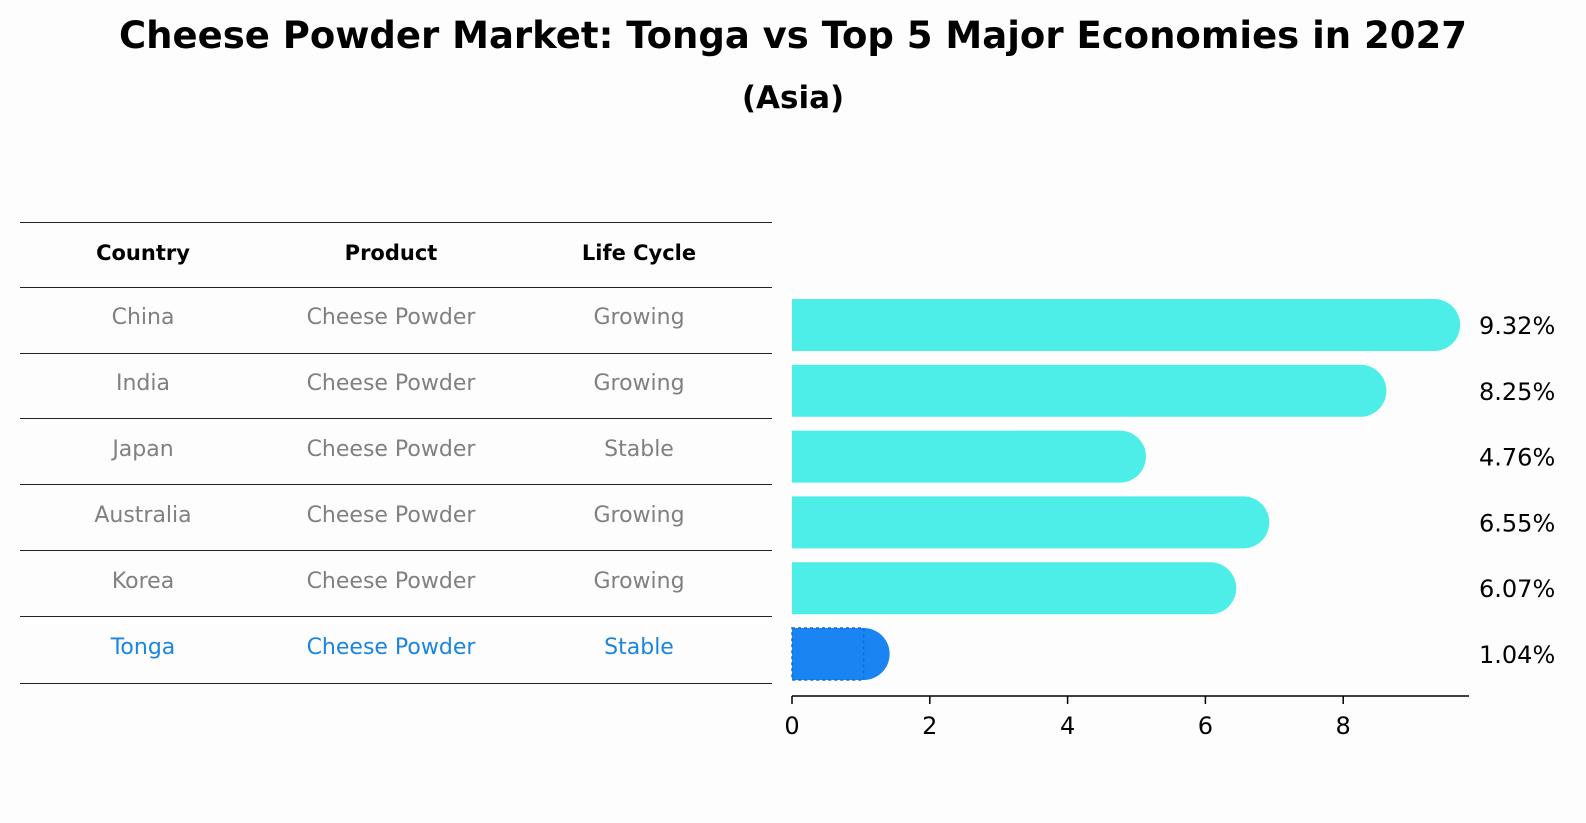  Describe the element at coordinates (1517, 392) in the screenshot. I see `value-label: 8.25%` at that location.